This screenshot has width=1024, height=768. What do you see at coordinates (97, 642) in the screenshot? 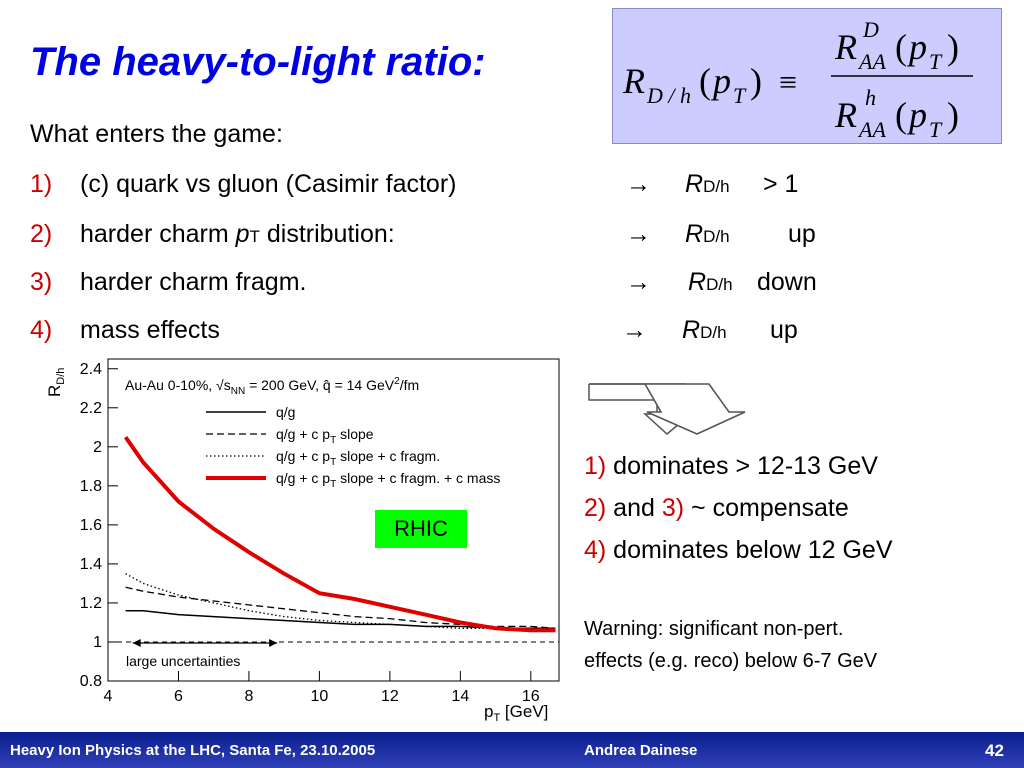
I see `y-tick-label: 1` at bounding box center [97, 642].